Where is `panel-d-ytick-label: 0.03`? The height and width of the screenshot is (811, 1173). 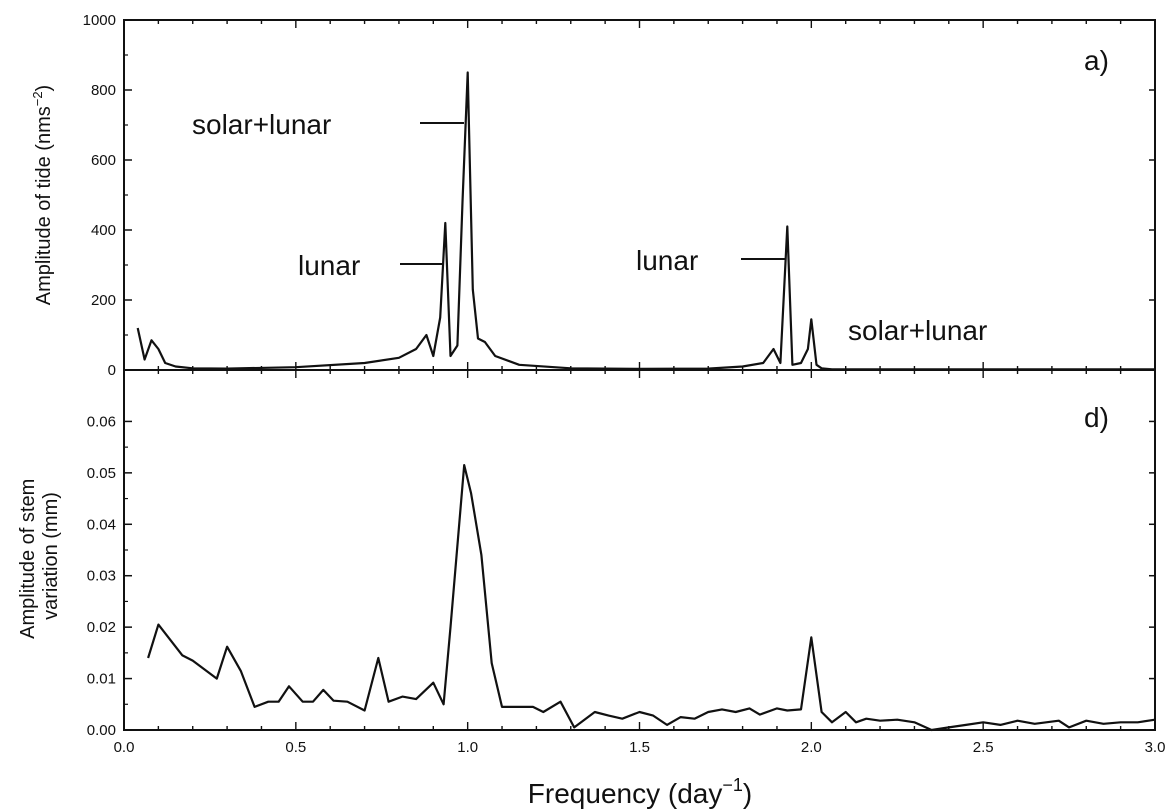
panel-d-ytick-label: 0.03 is located at coordinates (101, 576).